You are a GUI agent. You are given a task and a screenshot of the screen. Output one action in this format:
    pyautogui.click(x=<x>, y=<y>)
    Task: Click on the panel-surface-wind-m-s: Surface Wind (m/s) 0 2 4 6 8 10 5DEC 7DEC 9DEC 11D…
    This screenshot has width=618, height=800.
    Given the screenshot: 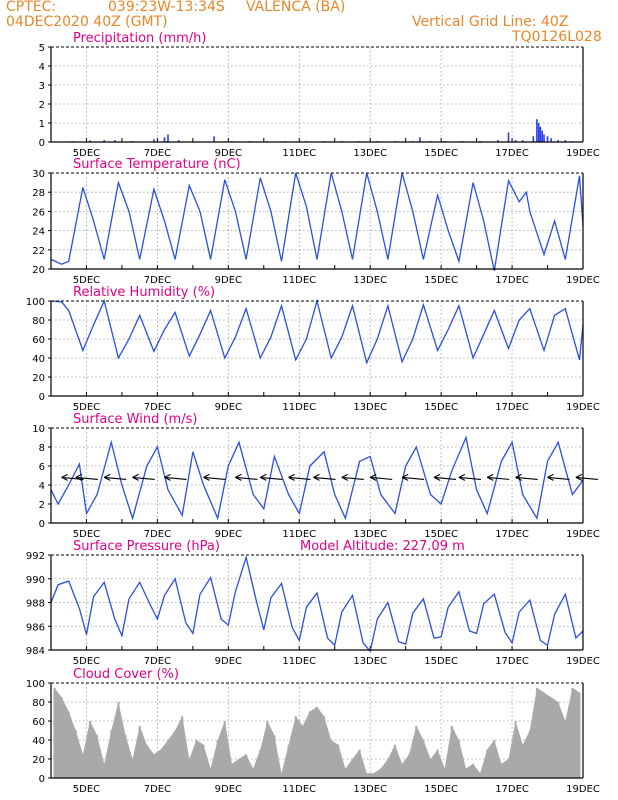 What is the action you would take?
    pyautogui.click(x=316, y=476)
    